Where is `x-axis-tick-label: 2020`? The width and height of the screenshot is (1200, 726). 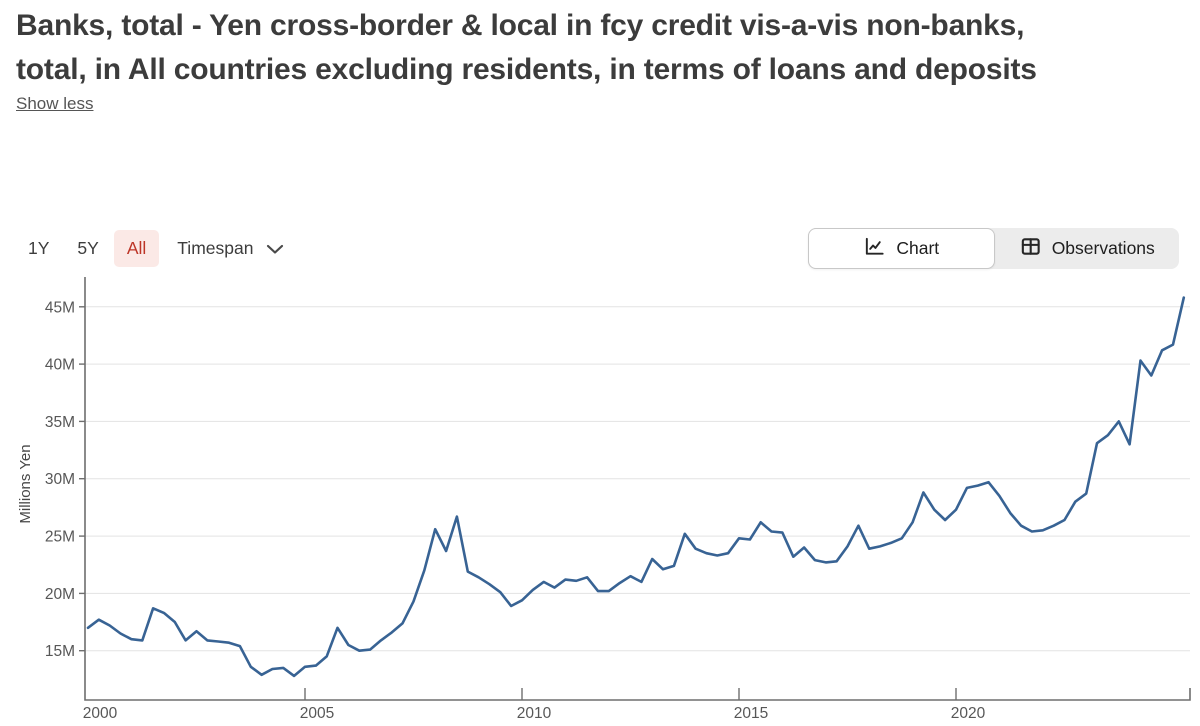
x-axis-tick-label: 2020 is located at coordinates (968, 713).